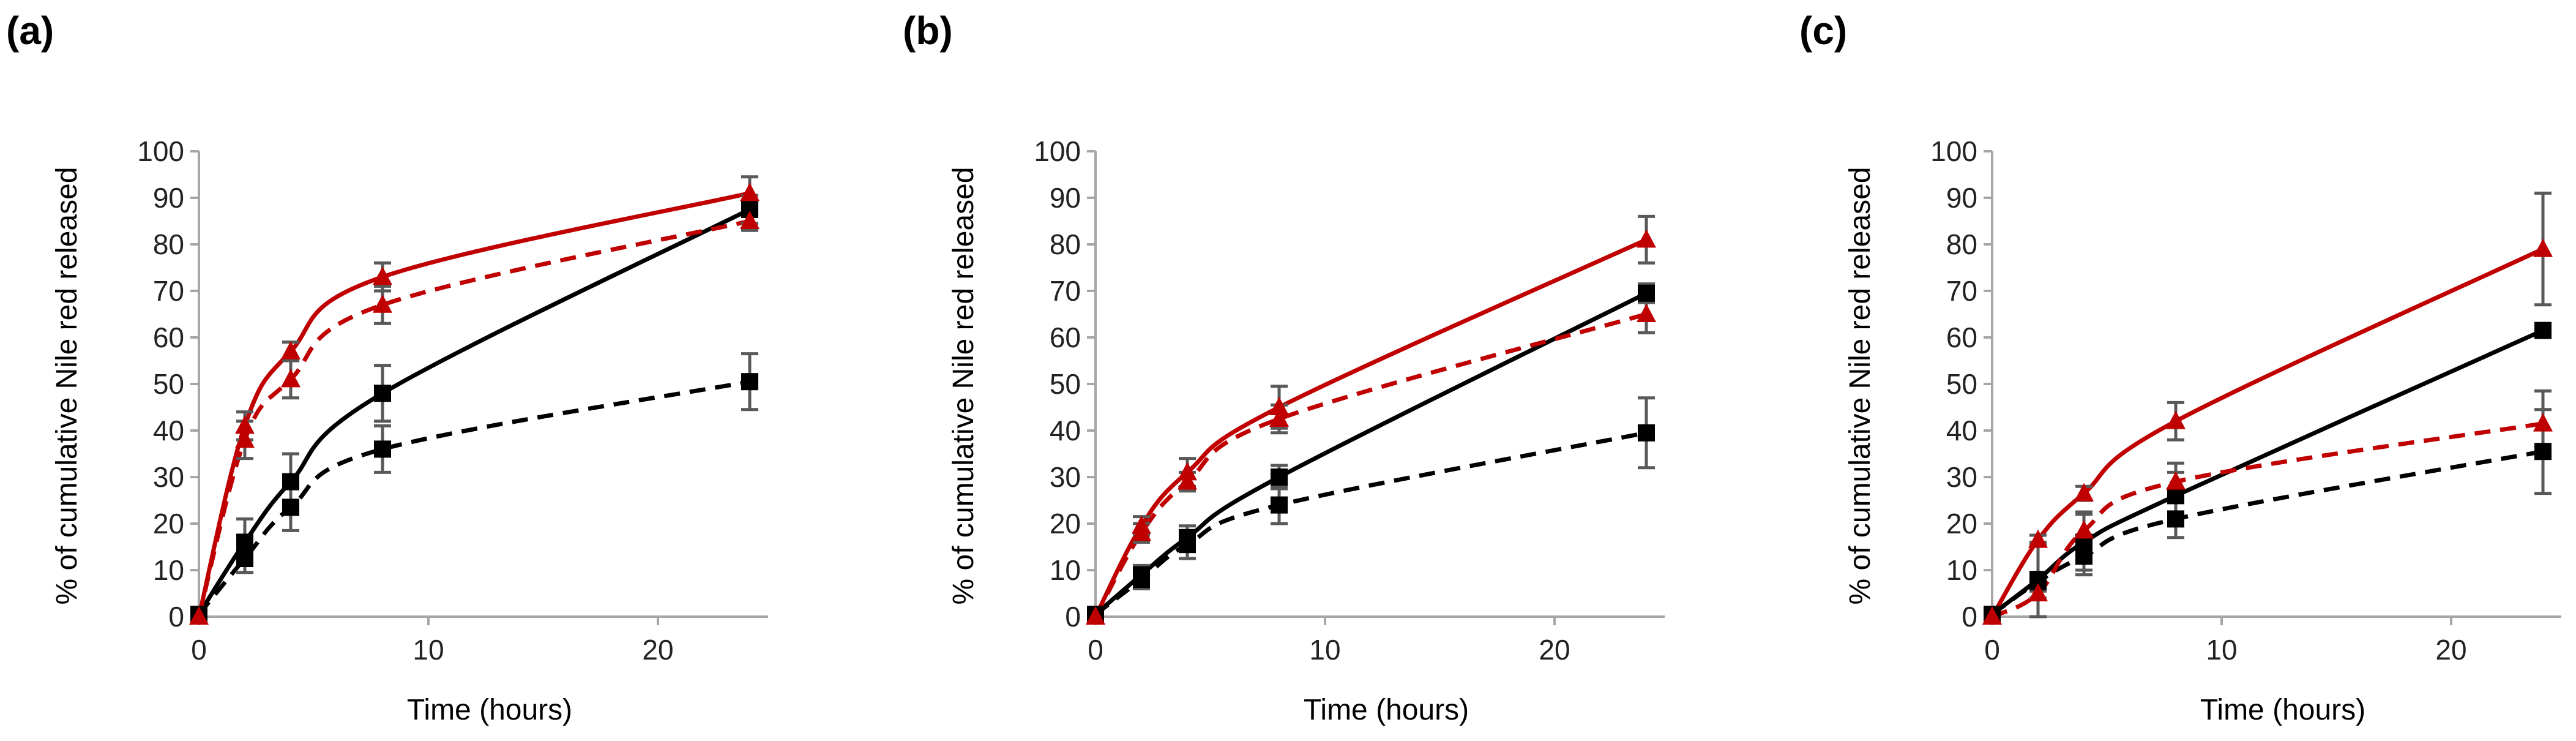  I want to click on x-axis-title: Time (hours), so click(489, 710).